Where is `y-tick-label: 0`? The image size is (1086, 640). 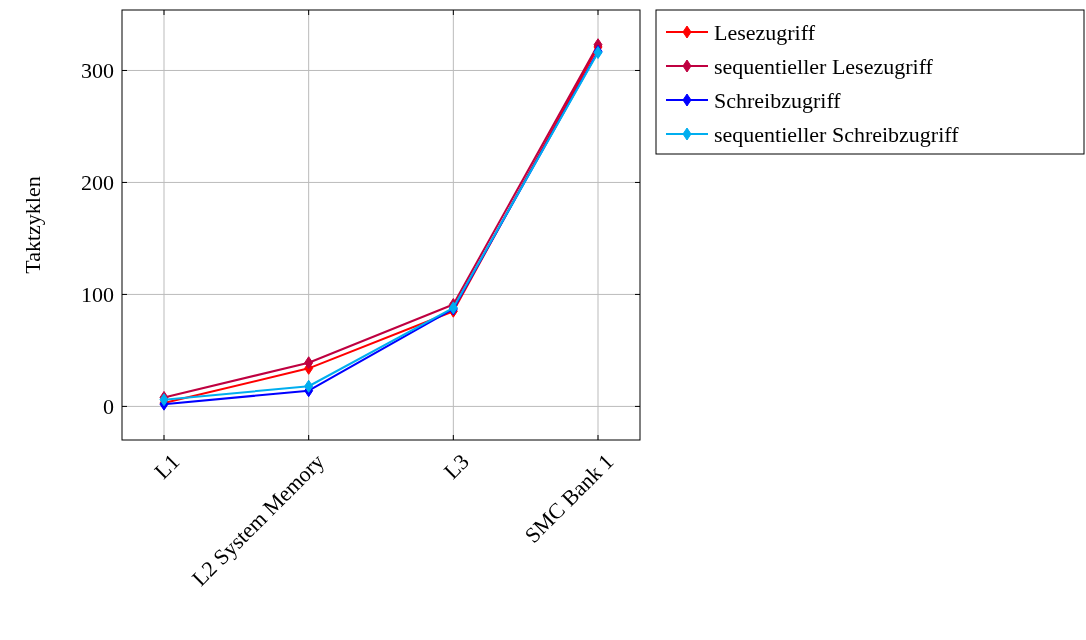
y-tick-label: 0 is located at coordinates (108, 407).